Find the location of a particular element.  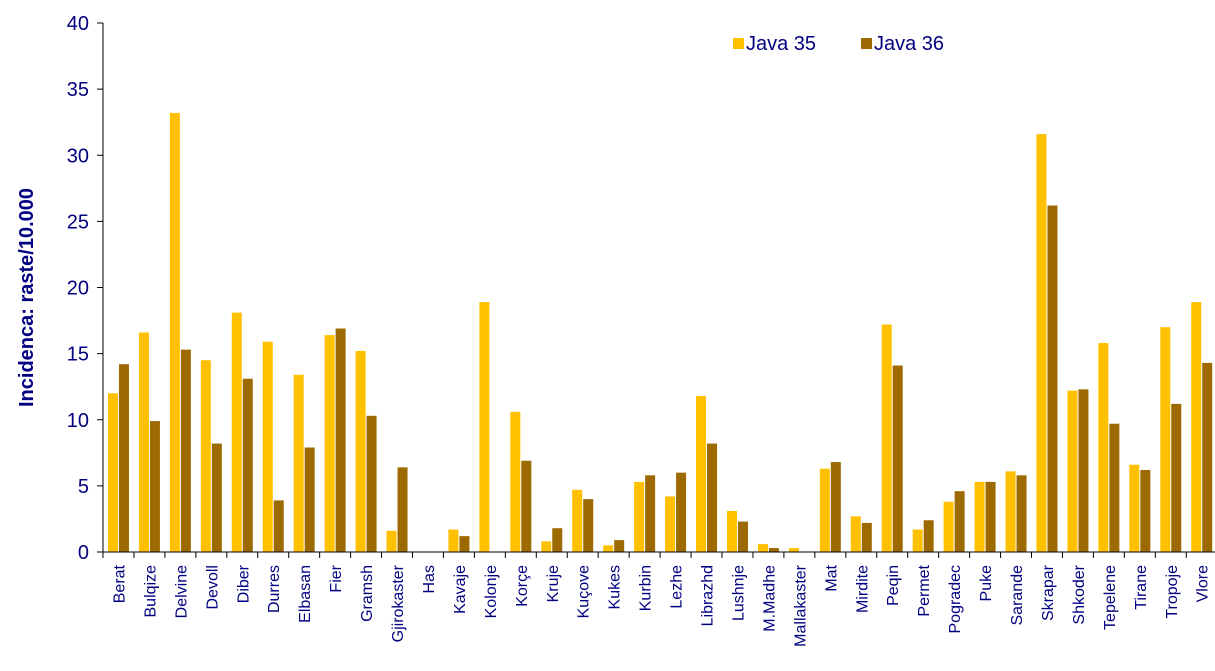

x-category-label: Elbasan is located at coordinates (305, 594).